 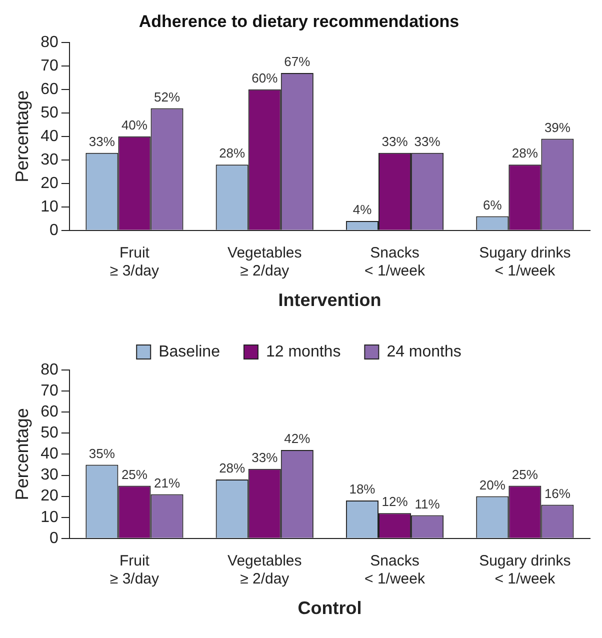 I want to click on data-label: 42%, so click(x=297, y=438).